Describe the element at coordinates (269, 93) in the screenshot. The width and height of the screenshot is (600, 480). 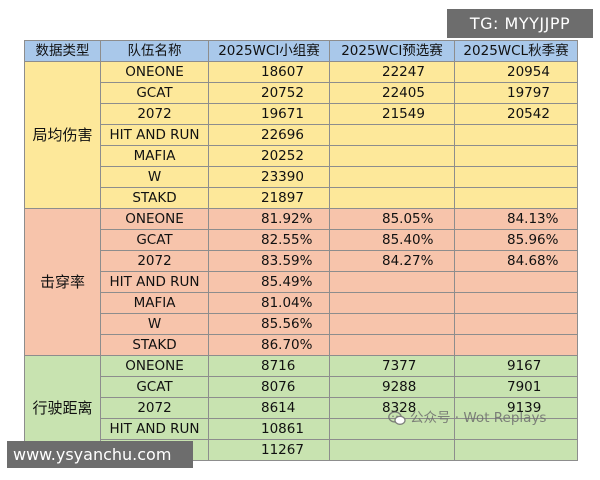
I see `group-stage-cell: 20752` at that location.